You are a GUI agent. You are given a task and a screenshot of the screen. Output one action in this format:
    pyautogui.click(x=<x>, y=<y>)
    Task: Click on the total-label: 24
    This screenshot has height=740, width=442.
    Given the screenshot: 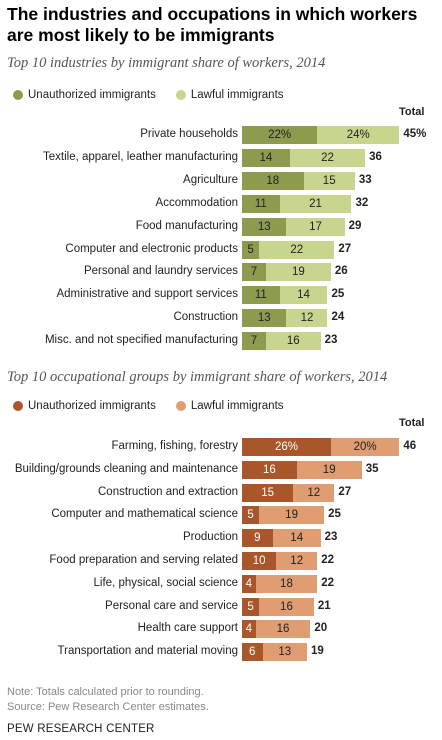 What is the action you would take?
    pyautogui.click(x=338, y=317)
    